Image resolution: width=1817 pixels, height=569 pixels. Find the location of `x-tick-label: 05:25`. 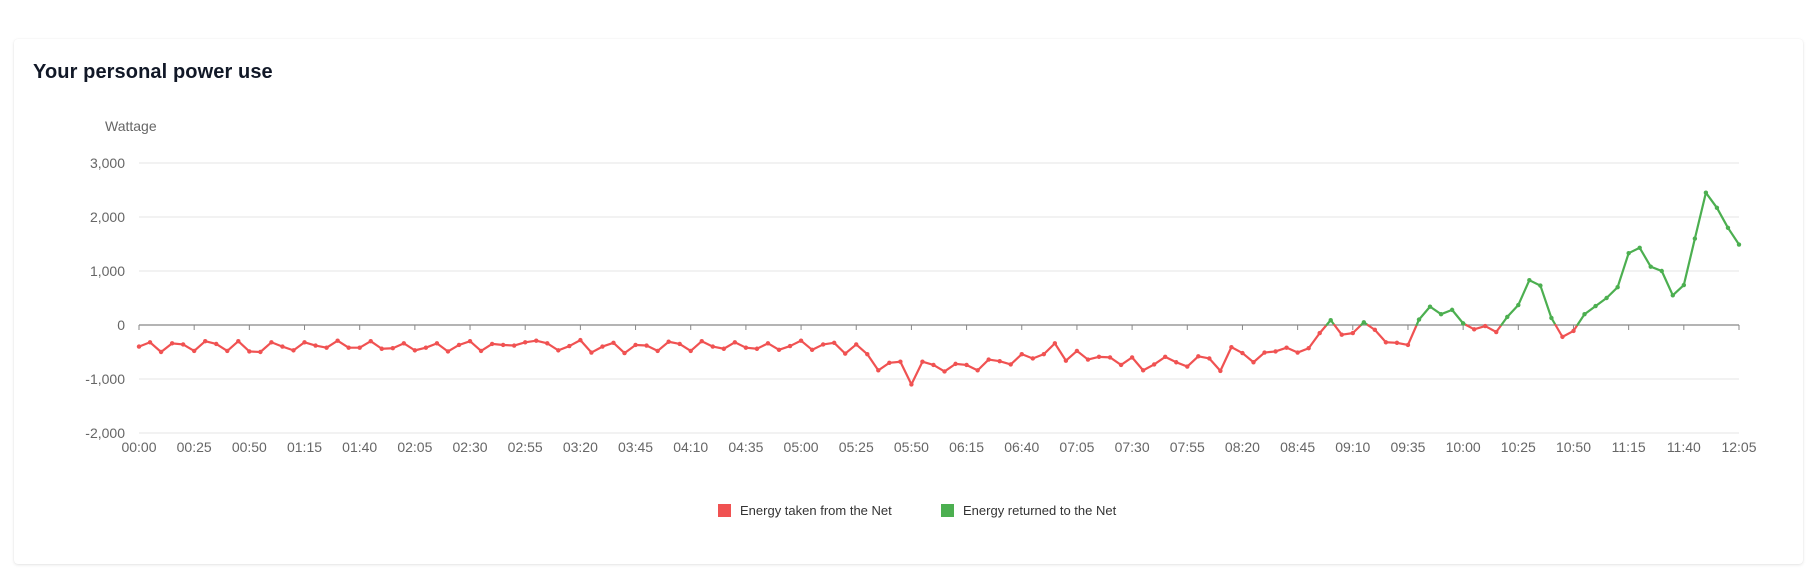

x-tick-label: 05:25 is located at coordinates (856, 447).